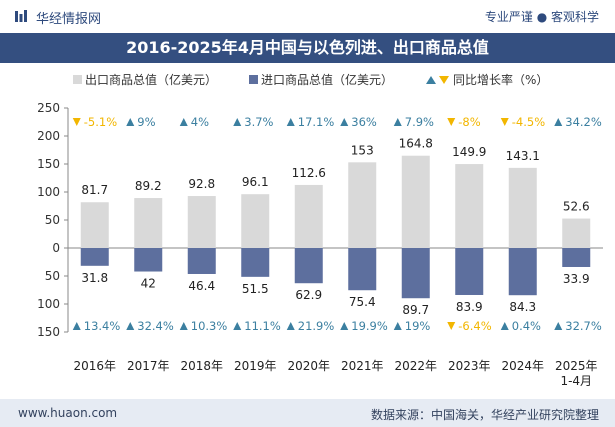 This screenshot has width=615, height=427. I want to click on import-value-label: 62.9, so click(308, 295).